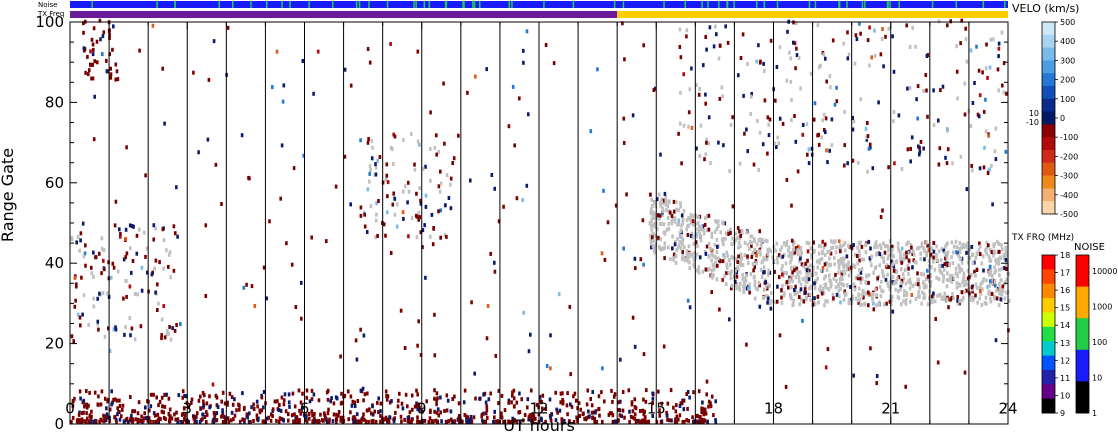  What do you see at coordinates (187, 409) in the screenshot?
I see `x-tick-label: 3` at bounding box center [187, 409].